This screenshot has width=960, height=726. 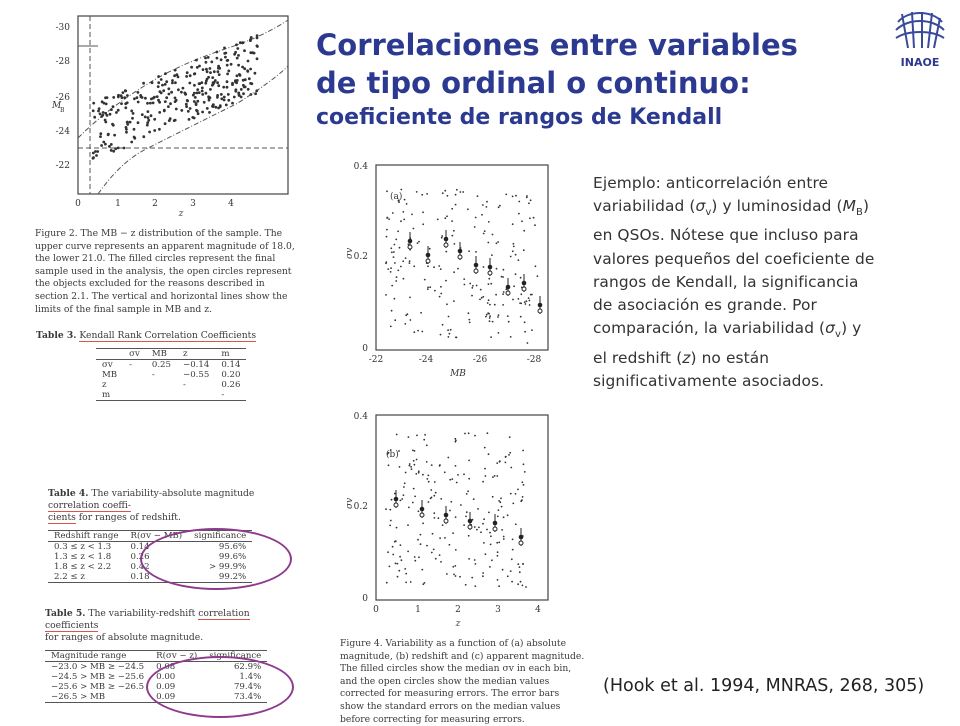 What do you see at coordinates (426, 360) in the screenshot?
I see `fig4a-xtick-1: -24` at bounding box center [426, 360].